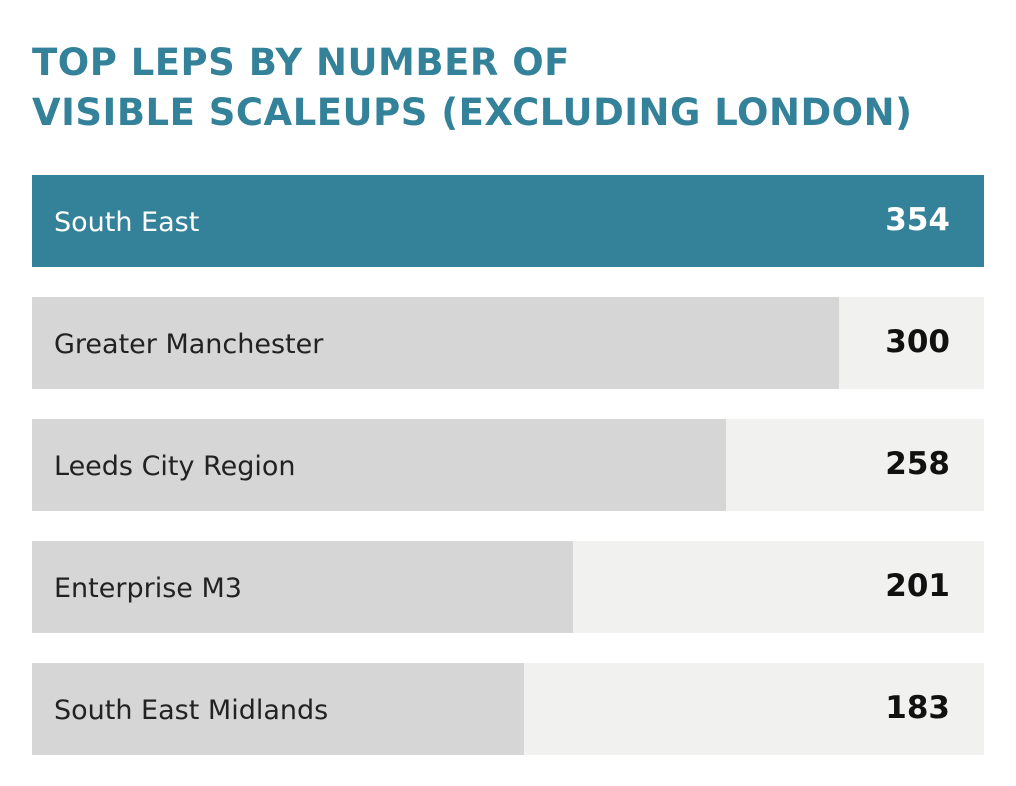 This screenshot has width=1016, height=786. What do you see at coordinates (917, 586) in the screenshot?
I see `data-label: 201` at bounding box center [917, 586].